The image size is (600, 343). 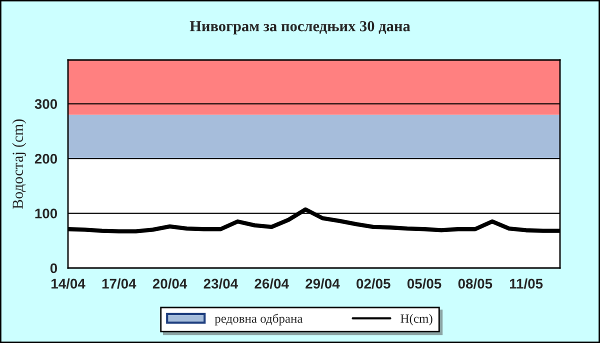 I want to click on x-tick-label: 29/04, so click(x=323, y=283).